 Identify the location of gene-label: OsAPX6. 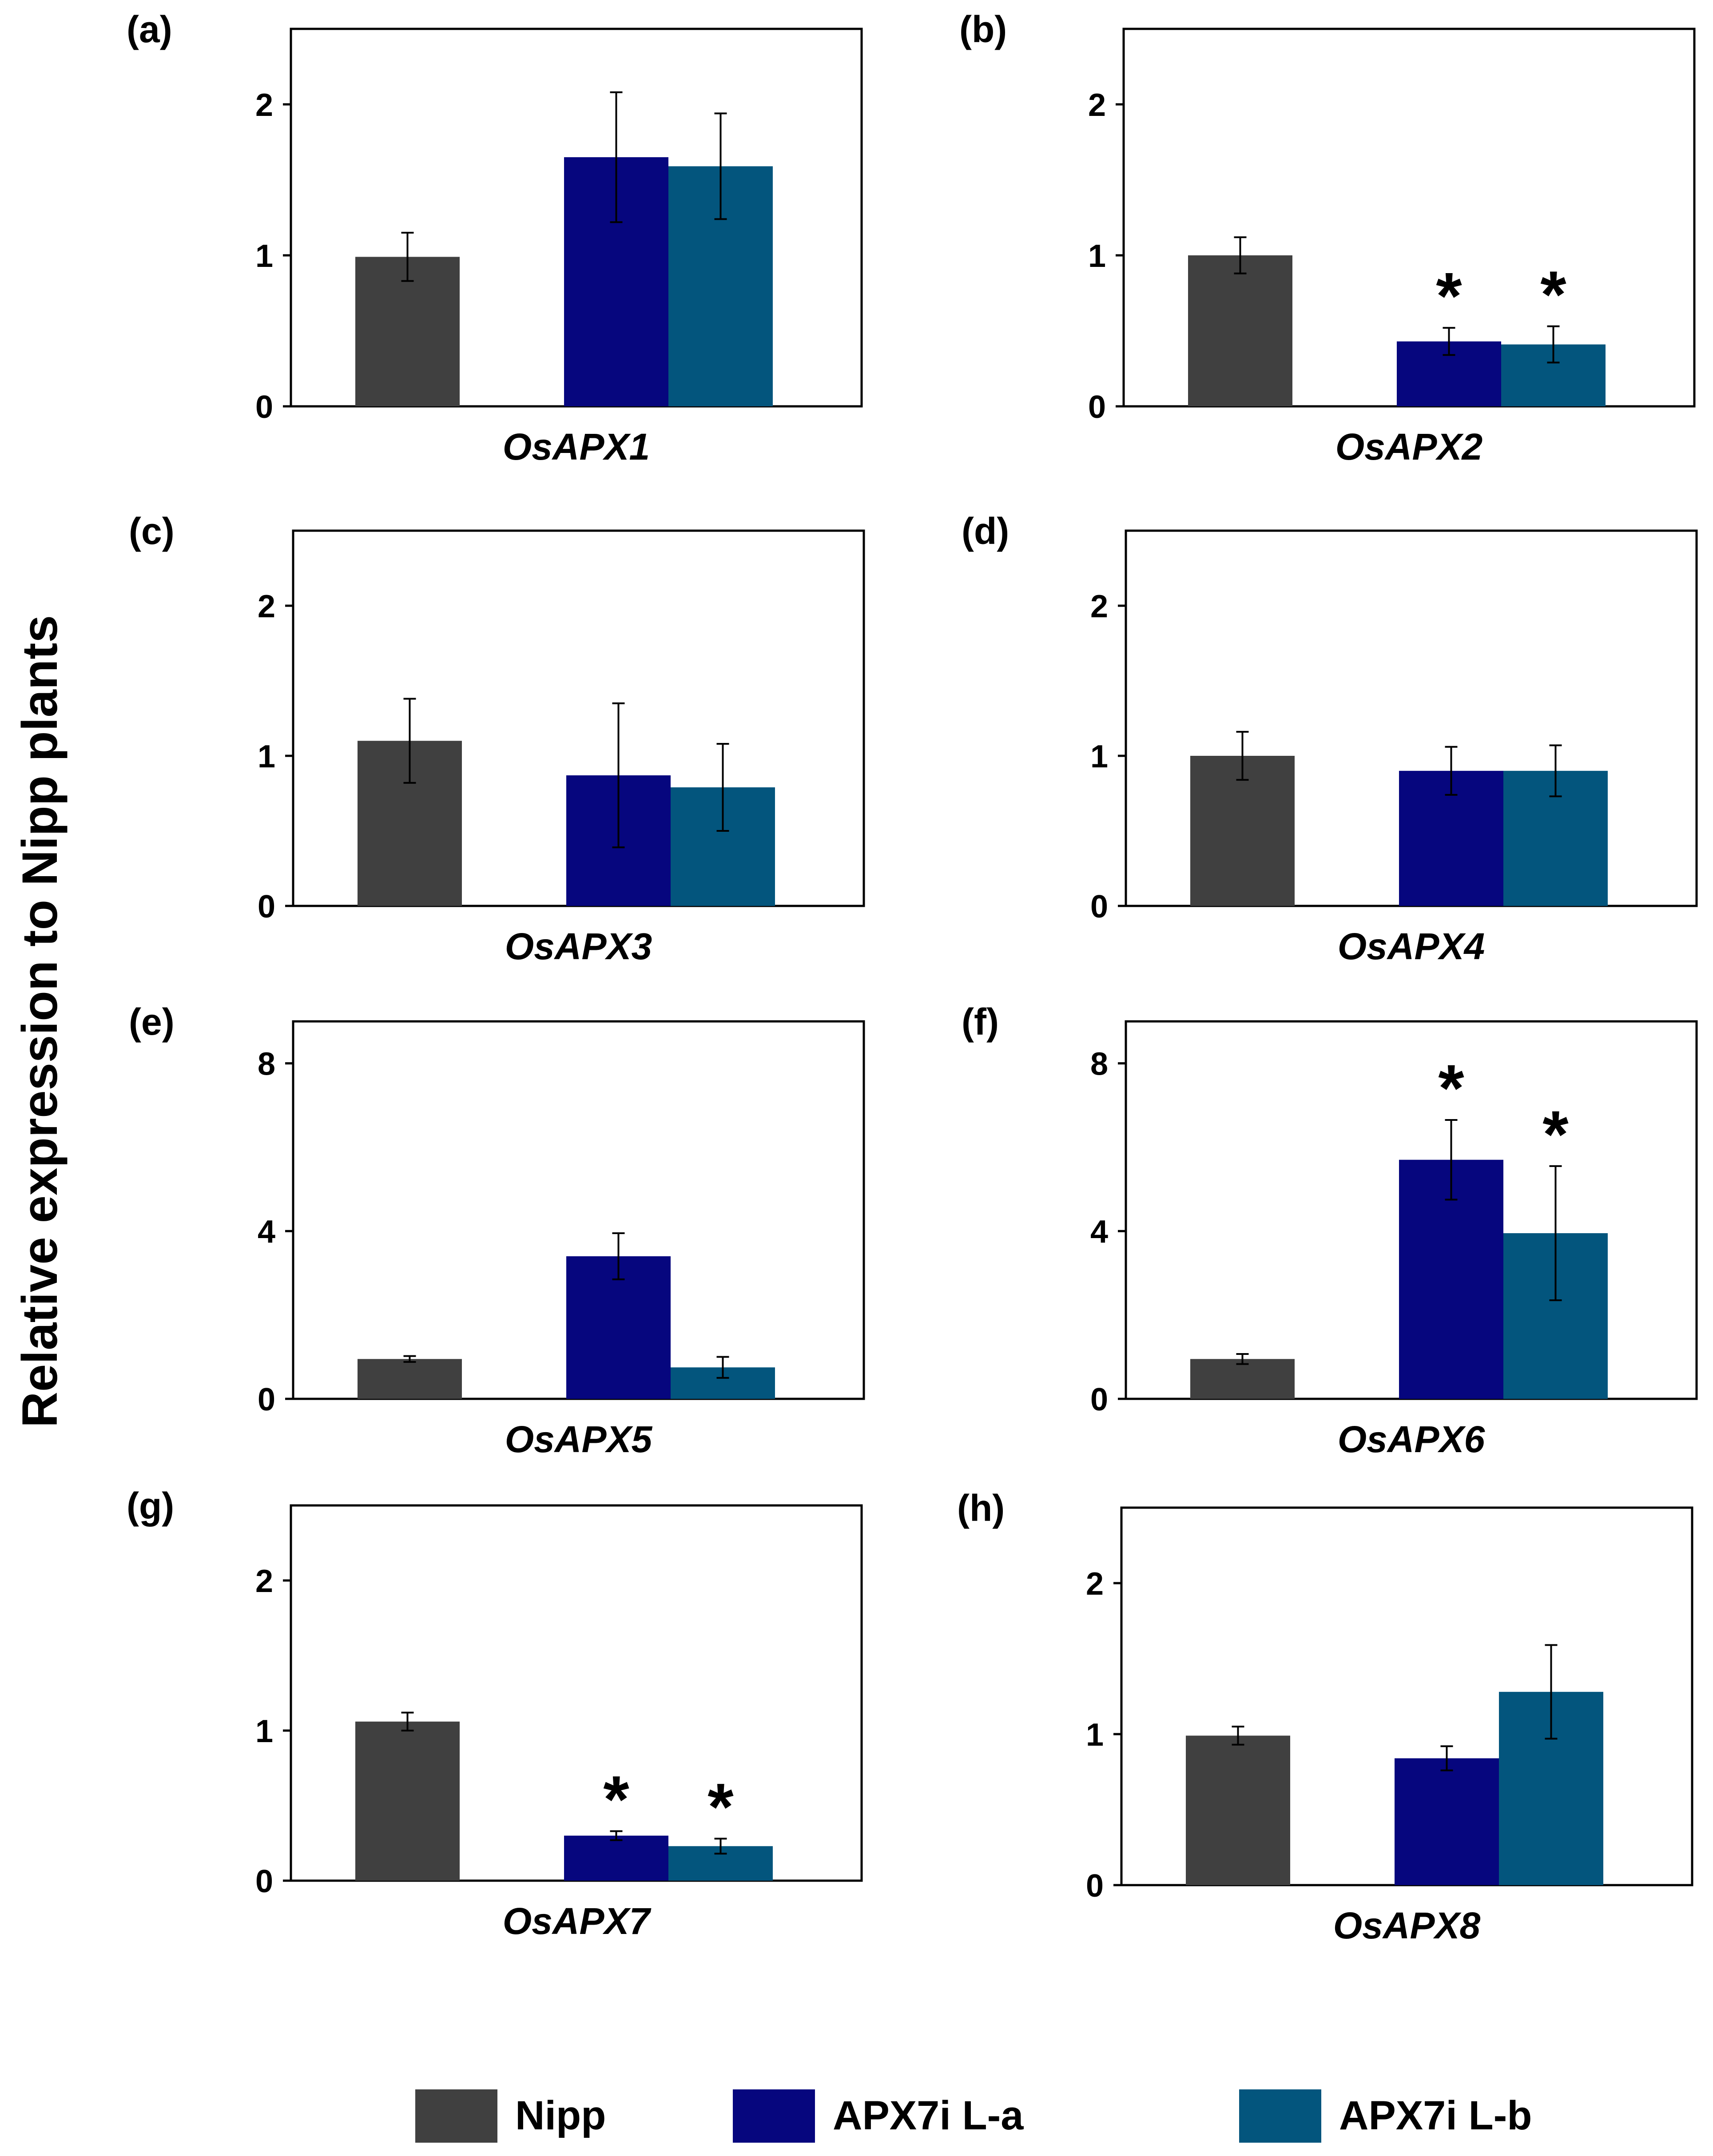
(1412, 1439).